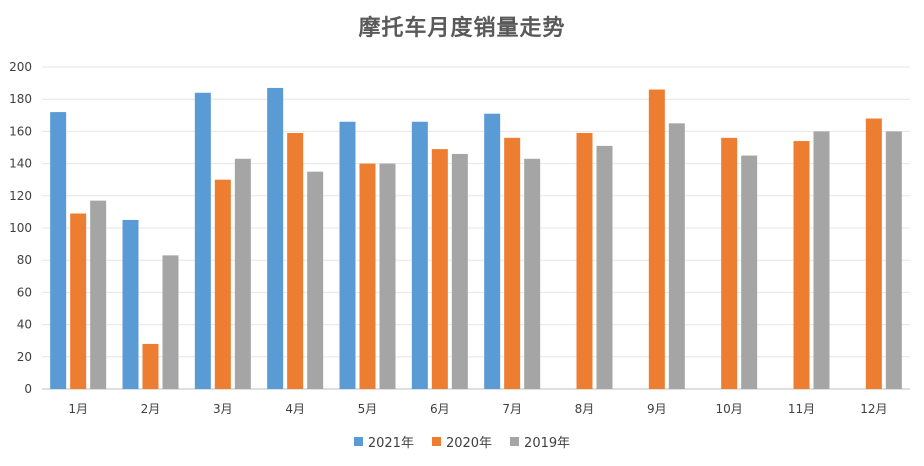 The height and width of the screenshot is (466, 924). Describe the element at coordinates (98, 294) in the screenshot. I see `bar-2019年-1月` at that location.